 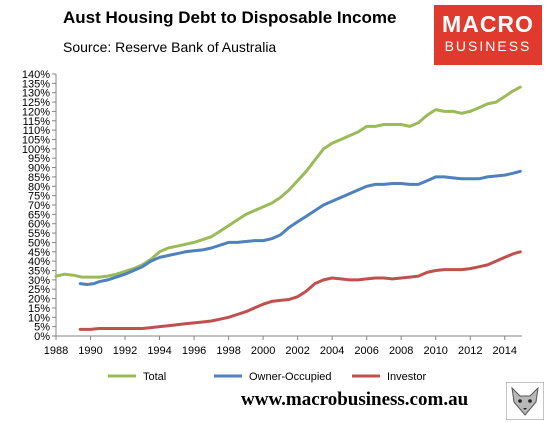 I want to click on y-tick-label: 60%, so click(x=39, y=225).